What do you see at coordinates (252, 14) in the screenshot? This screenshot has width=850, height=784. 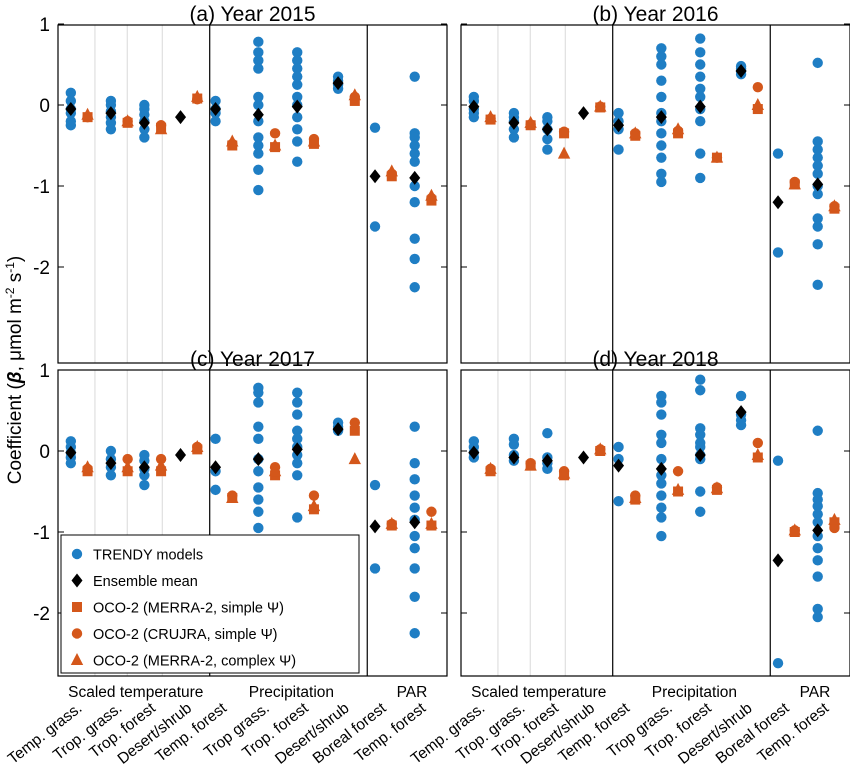 I see `panel-title: (a) Year 2015` at bounding box center [252, 14].